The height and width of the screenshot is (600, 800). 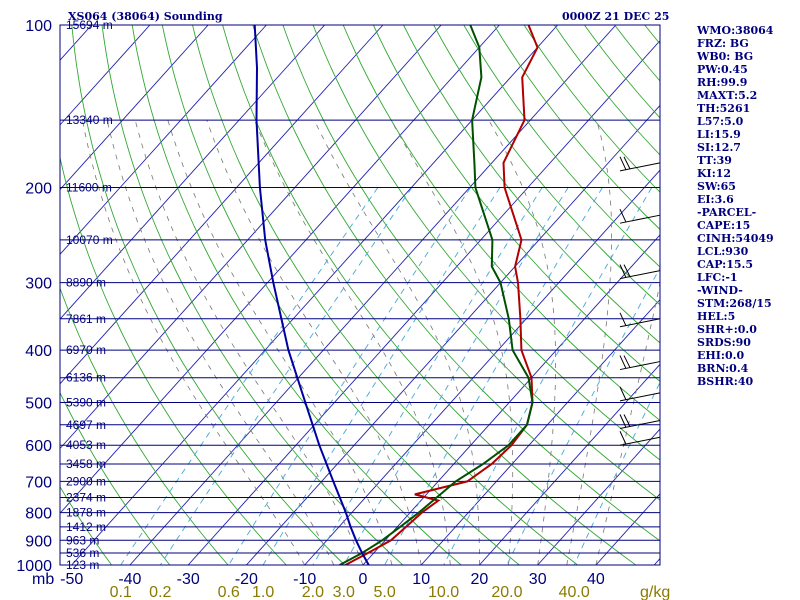 What do you see at coordinates (725, 381) in the screenshot?
I see `index-row: BSHR:40` at bounding box center [725, 381].